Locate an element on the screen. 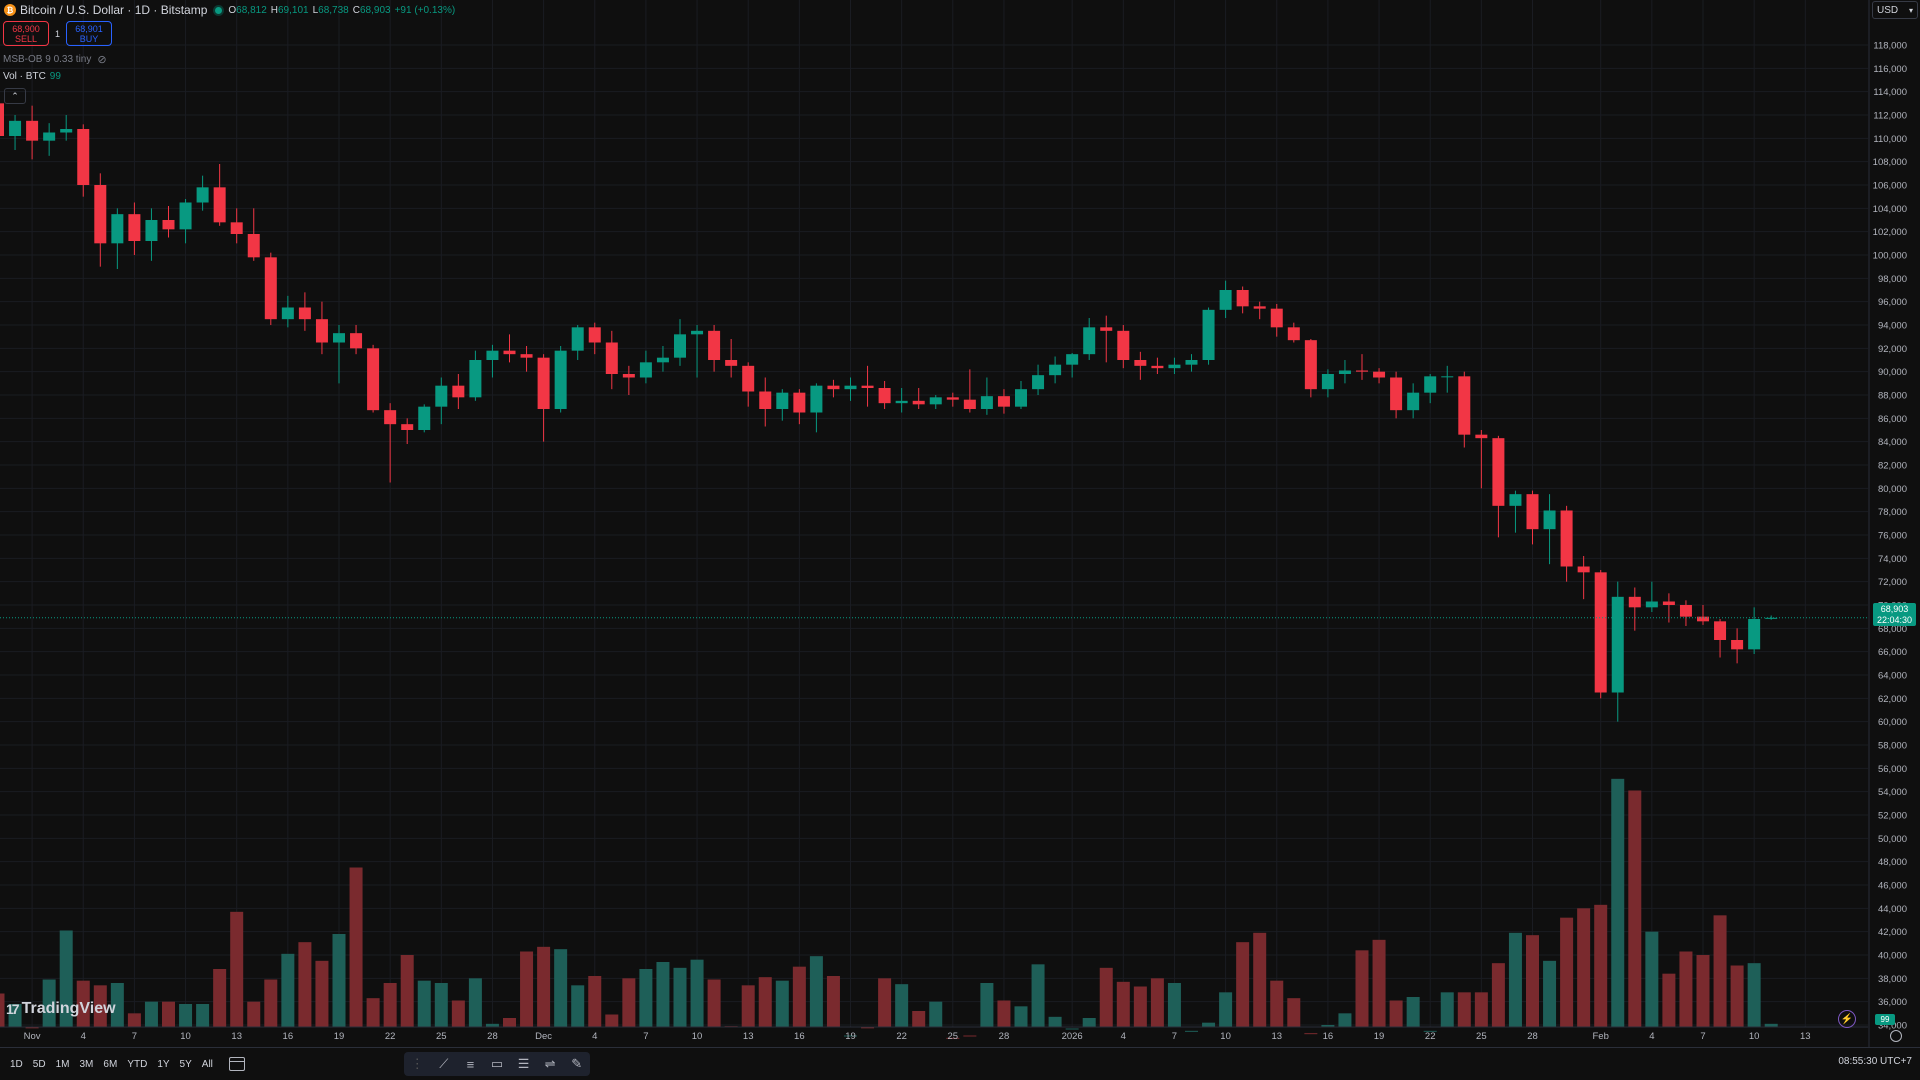 This screenshot has width=1920, height=1080. range-3m: 3M is located at coordinates (86, 1064).